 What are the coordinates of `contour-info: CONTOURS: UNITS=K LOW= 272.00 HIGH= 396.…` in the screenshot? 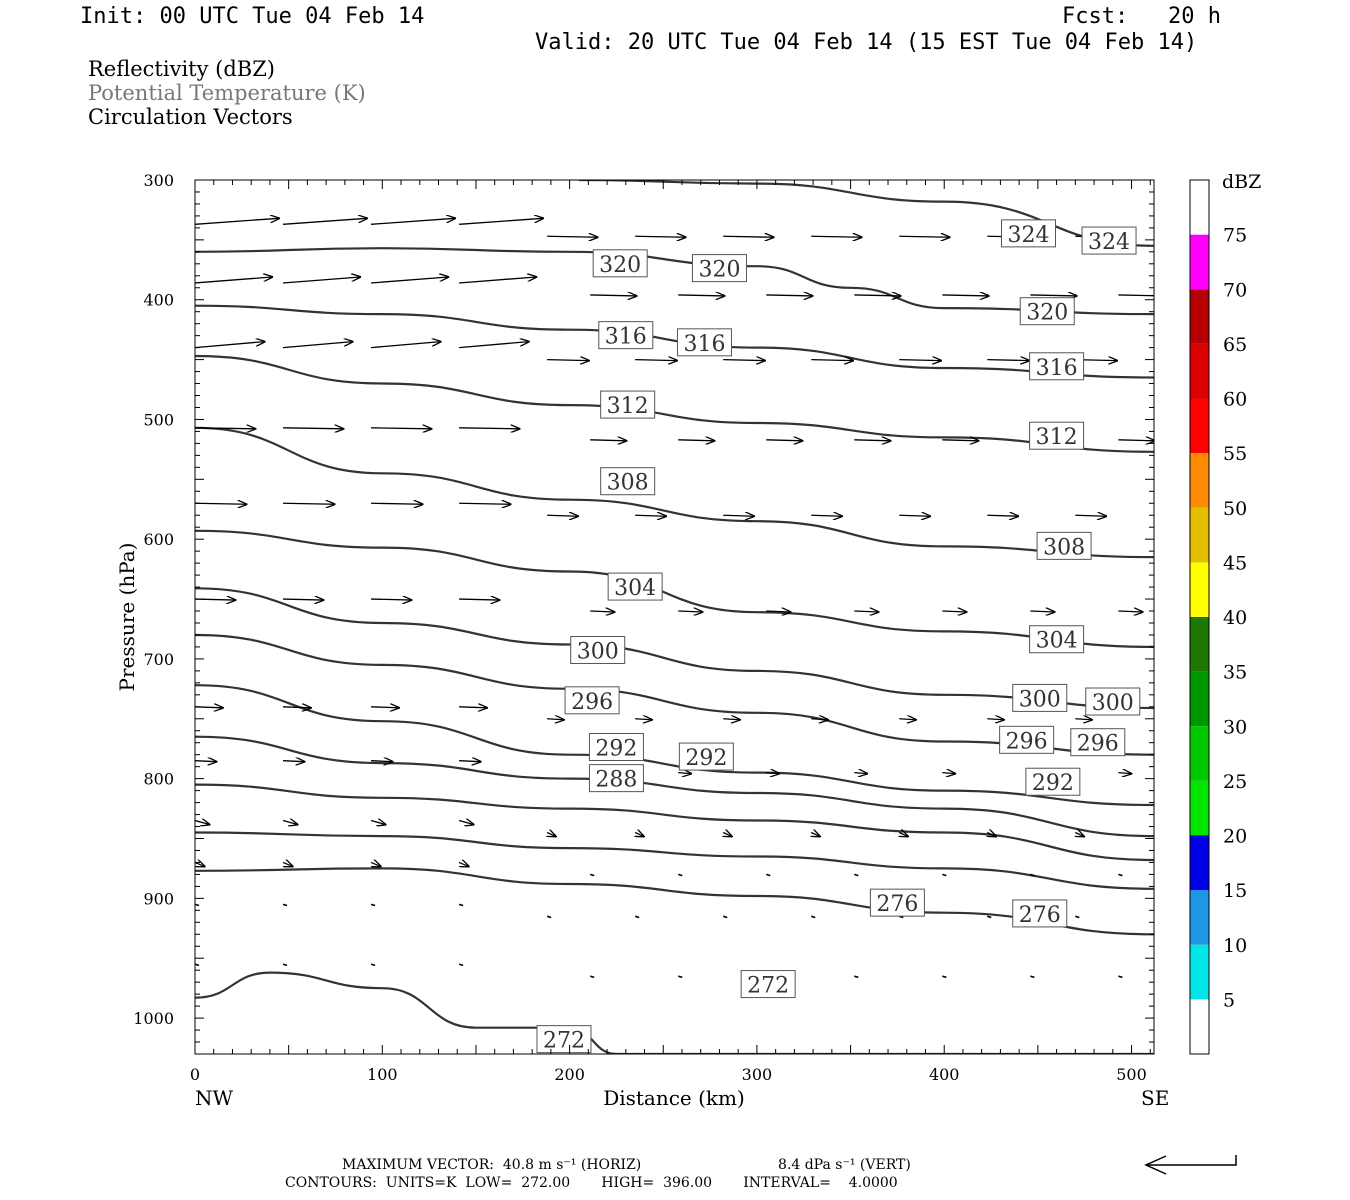 It's located at (591, 1183).